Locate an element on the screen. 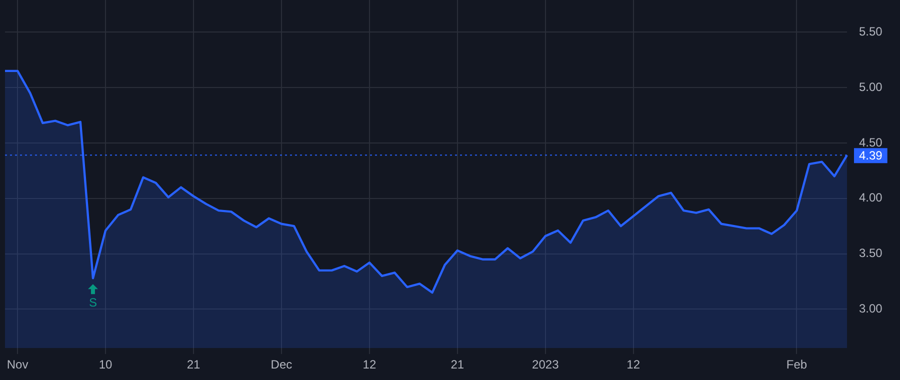 This screenshot has height=380, width=900. x-tick-label: Feb is located at coordinates (797, 365).